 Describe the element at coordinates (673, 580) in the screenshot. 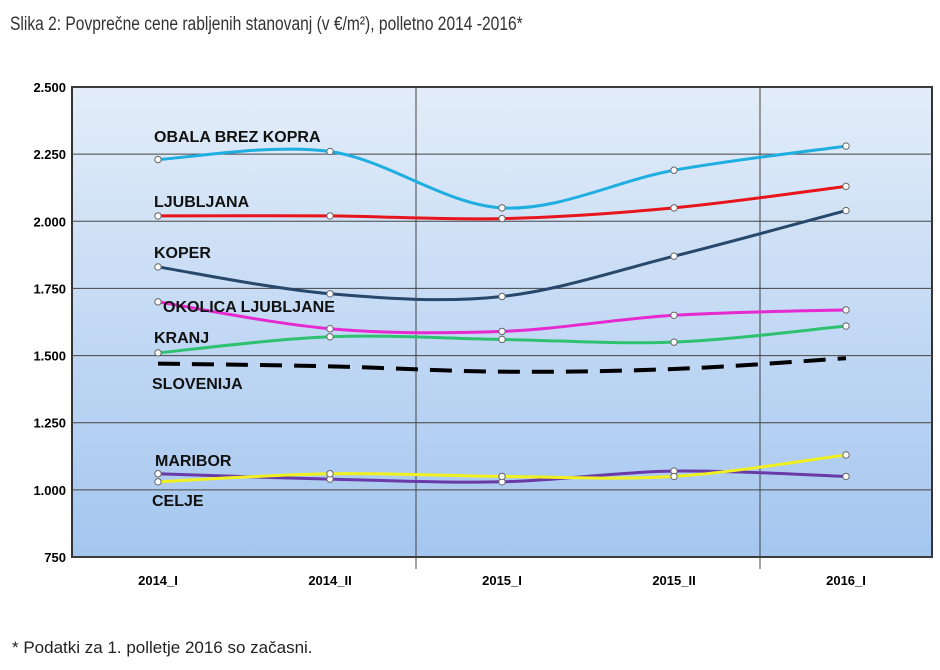

I see `x-tick-label: 2015_II` at that location.